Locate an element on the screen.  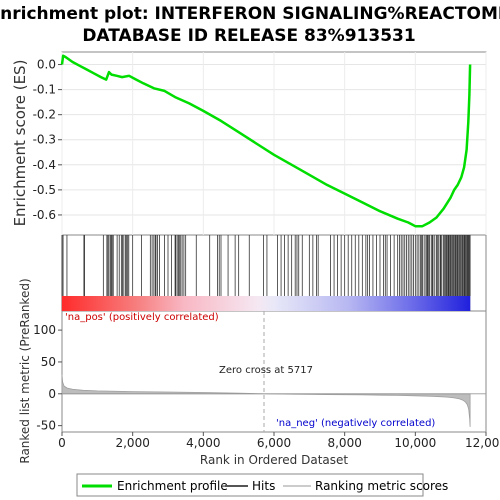
x-tick-label: 0 is located at coordinates (62, 443).